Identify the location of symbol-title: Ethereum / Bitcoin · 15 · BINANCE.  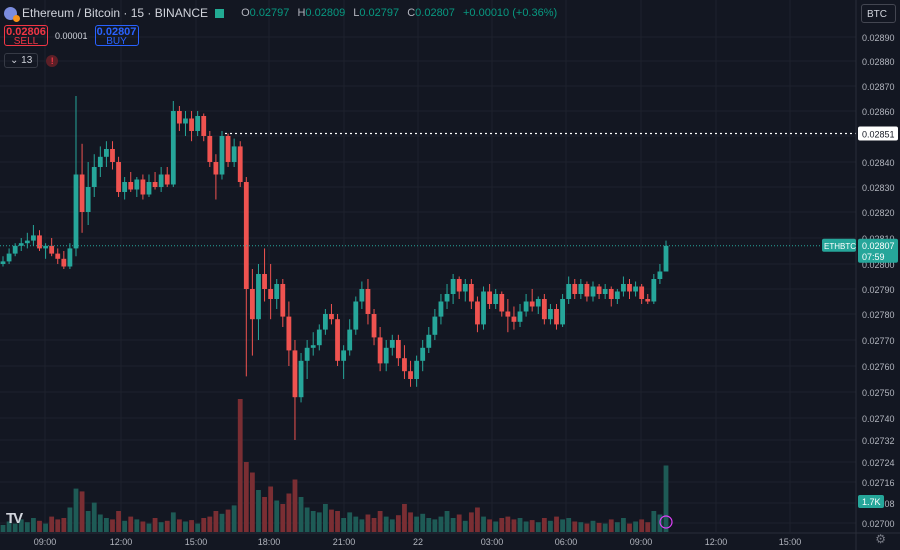
(115, 13).